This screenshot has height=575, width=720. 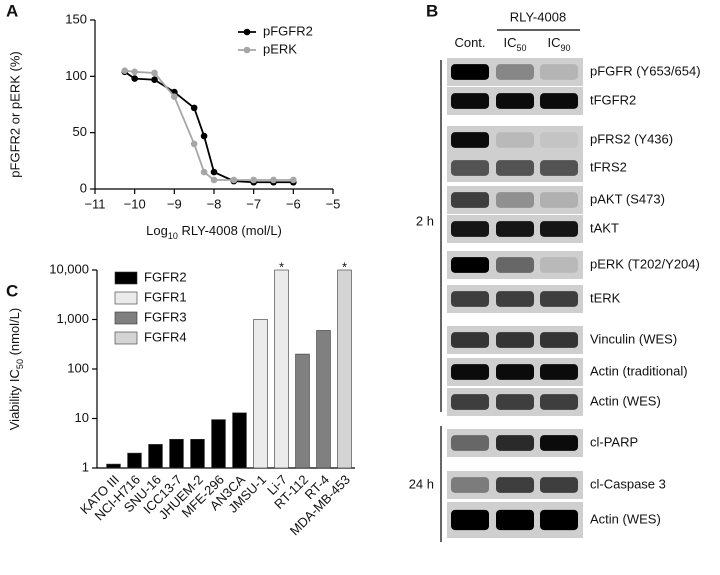 What do you see at coordinates (280, 48) in the screenshot?
I see `legend-label: pERK` at bounding box center [280, 48].